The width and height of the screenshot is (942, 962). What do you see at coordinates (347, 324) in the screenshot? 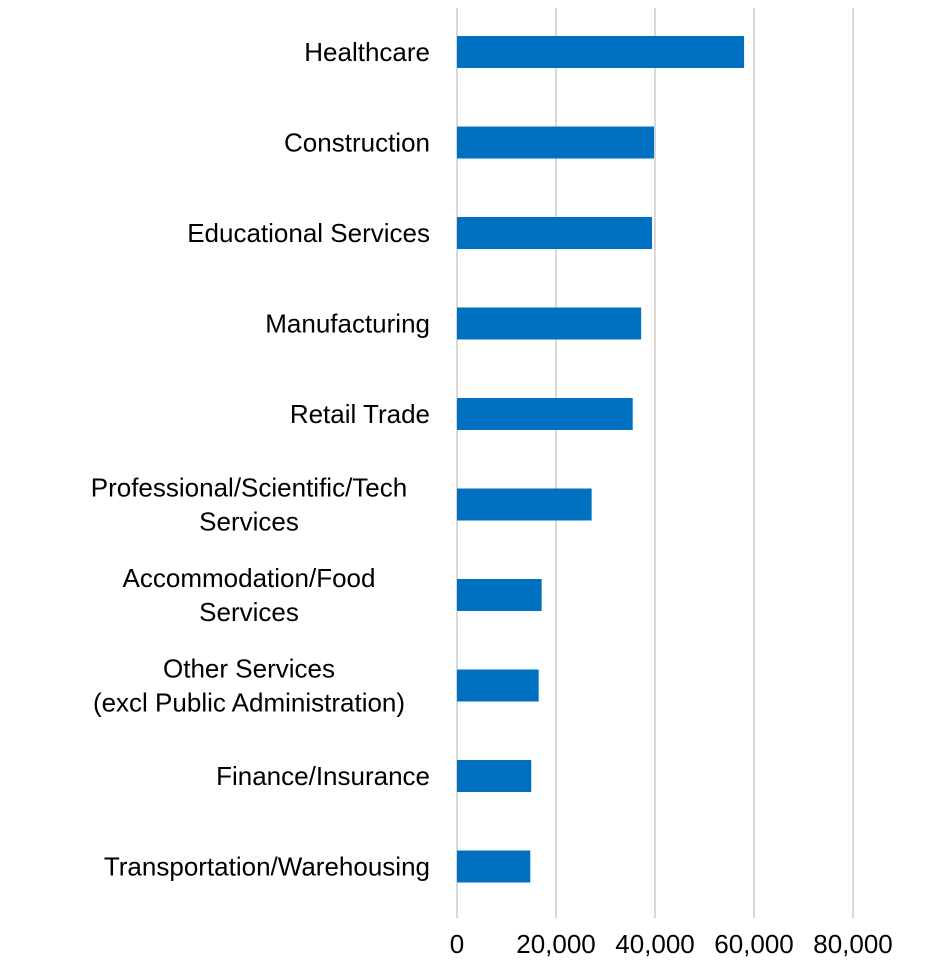
I see `category-label: Manufacturing` at bounding box center [347, 324].